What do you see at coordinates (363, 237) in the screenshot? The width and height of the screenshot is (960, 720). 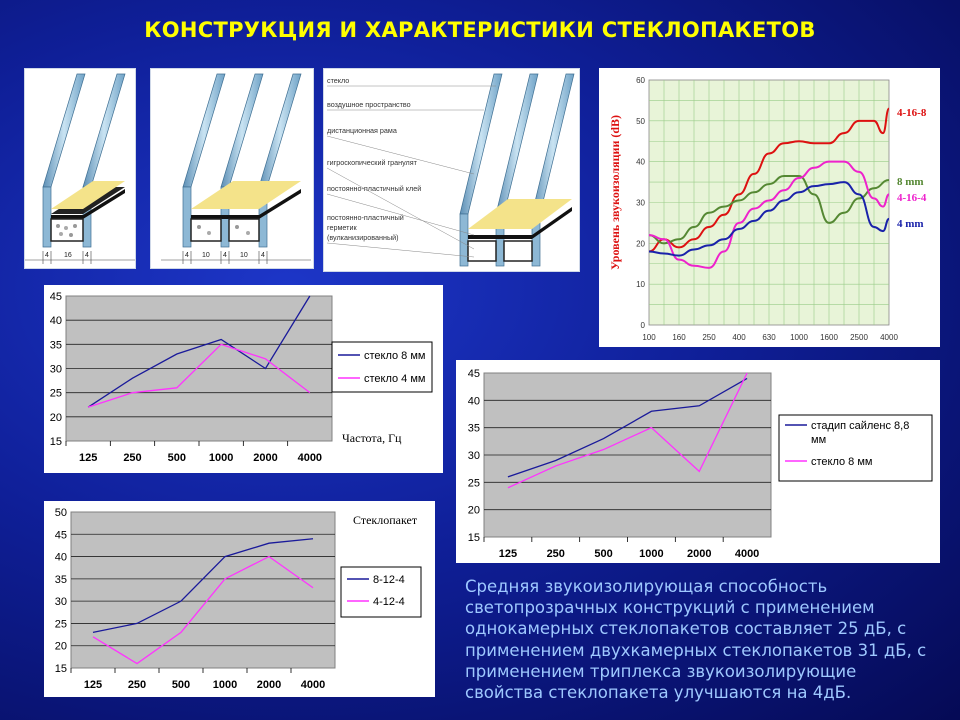 I see `label-sealant-3: (вулканизированный)` at bounding box center [363, 237].